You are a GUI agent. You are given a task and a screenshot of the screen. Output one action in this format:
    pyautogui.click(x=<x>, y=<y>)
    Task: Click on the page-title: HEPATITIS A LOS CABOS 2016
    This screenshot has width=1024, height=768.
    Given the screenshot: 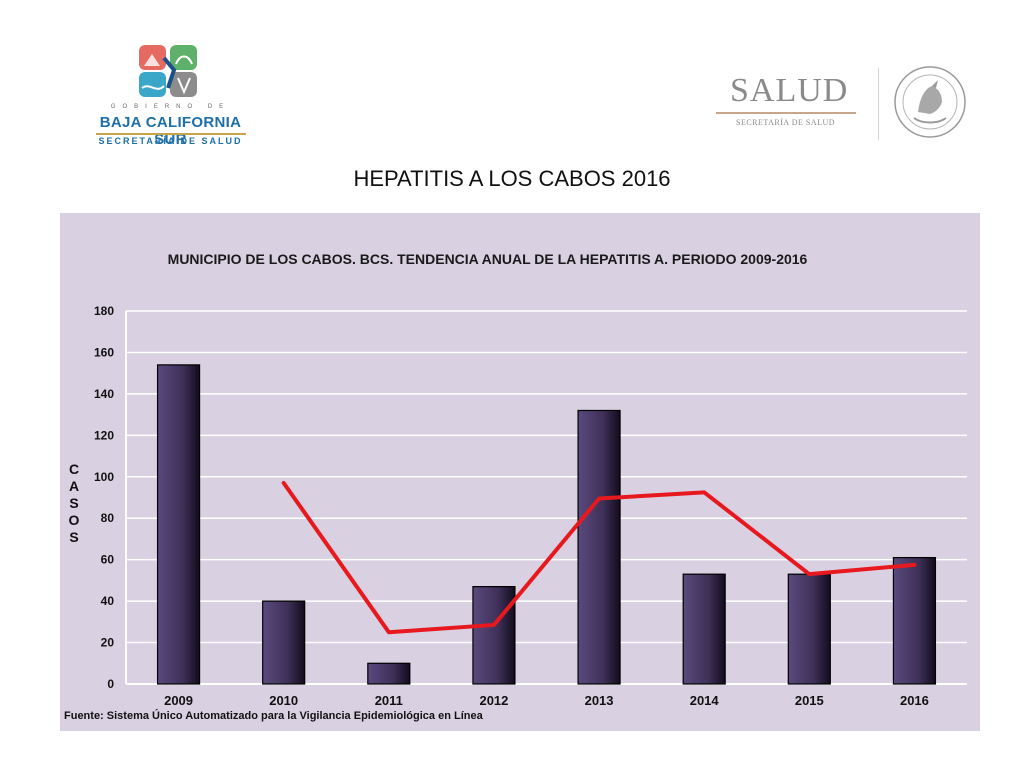 What is the action you would take?
    pyautogui.click(x=512, y=178)
    